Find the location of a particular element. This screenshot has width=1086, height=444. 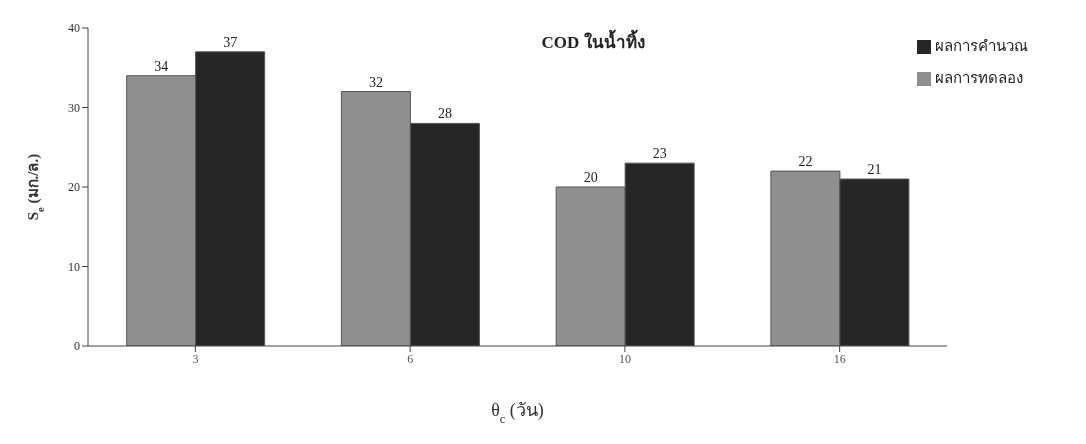

x-tick-label: 3 is located at coordinates (195, 358).